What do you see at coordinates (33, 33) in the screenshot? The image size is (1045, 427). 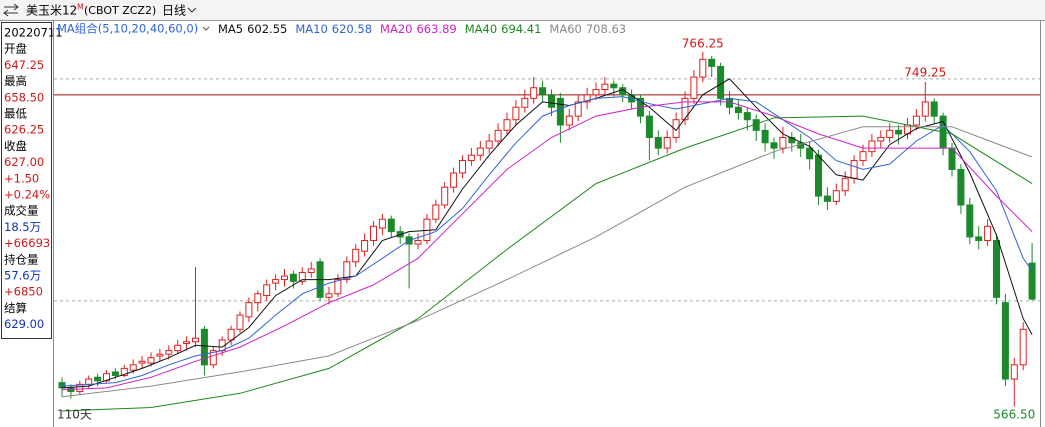 I see `info-item: 20220711` at bounding box center [33, 33].